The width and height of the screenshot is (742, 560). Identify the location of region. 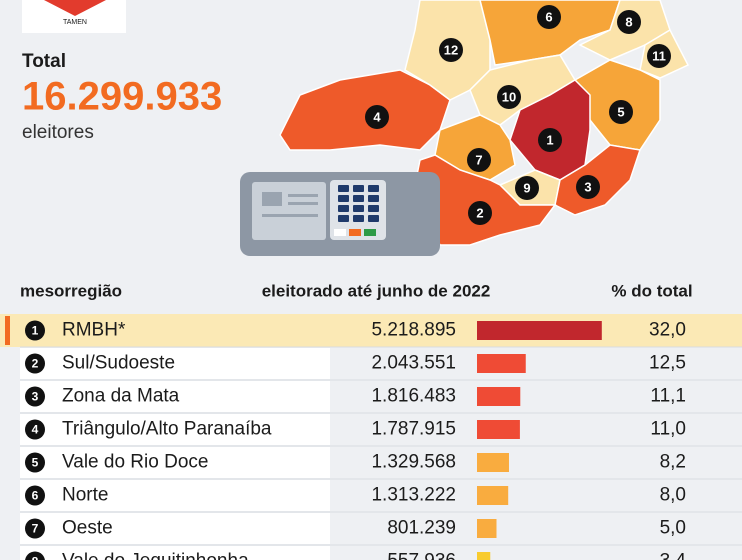
(365, 110).